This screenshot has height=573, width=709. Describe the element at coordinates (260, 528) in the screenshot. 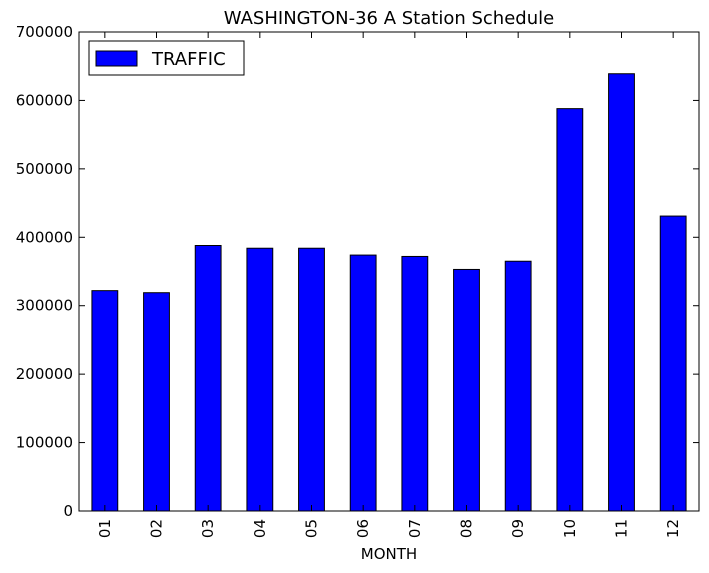

I see `x-tick-label: 04` at that location.